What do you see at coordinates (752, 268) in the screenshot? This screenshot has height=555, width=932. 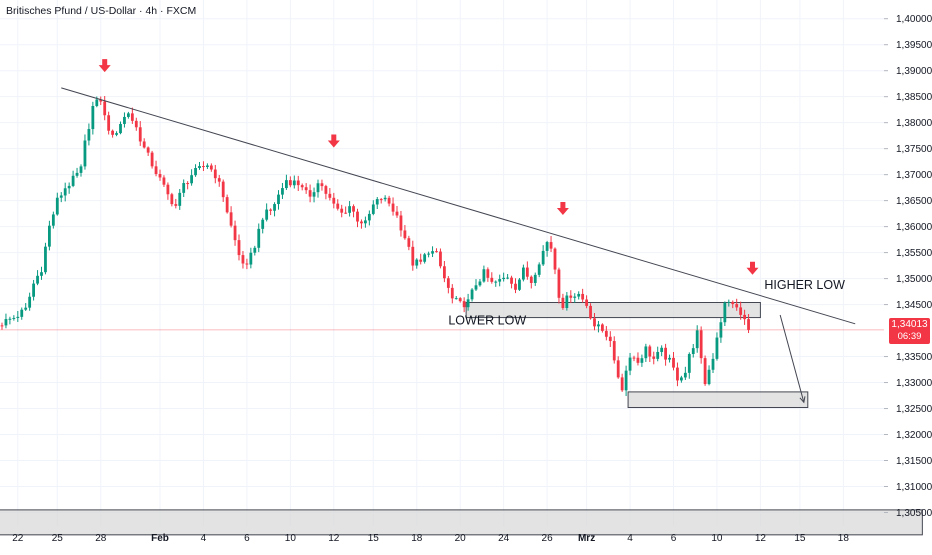 I see `down-arrow-icon` at bounding box center [752, 268].